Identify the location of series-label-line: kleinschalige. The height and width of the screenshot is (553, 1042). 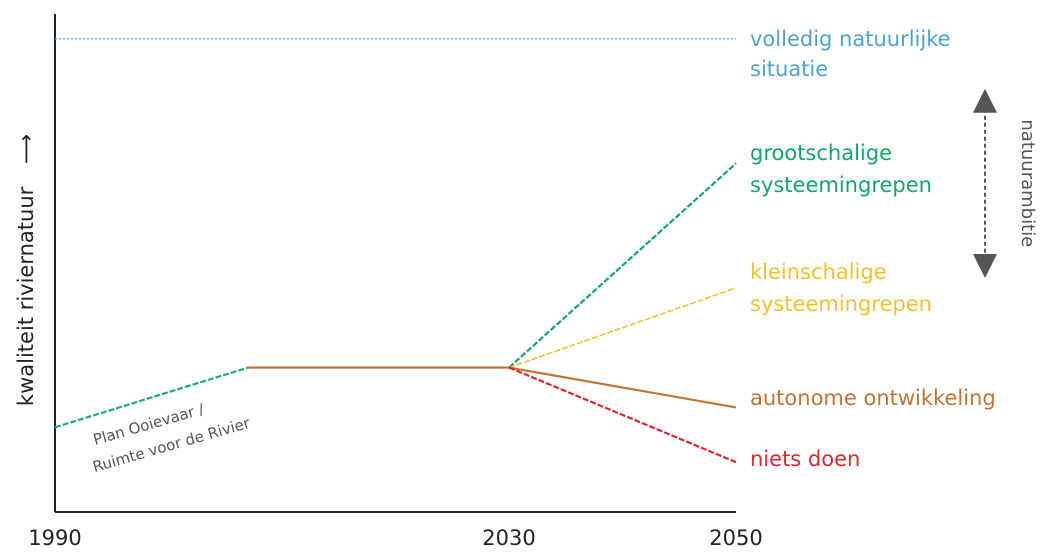
(818, 272).